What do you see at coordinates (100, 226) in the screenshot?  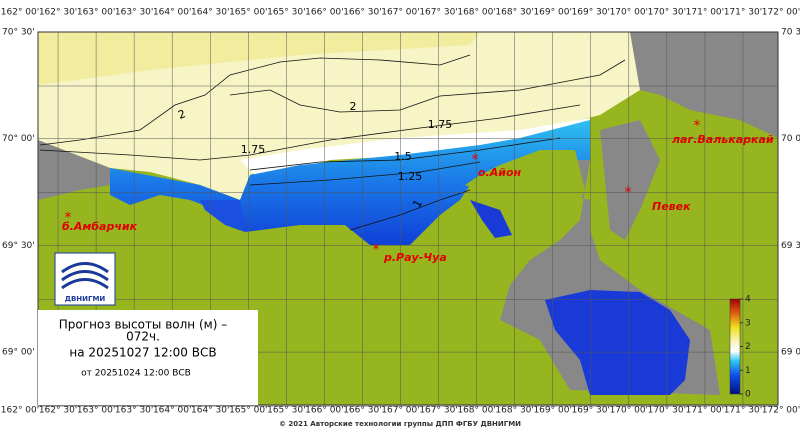 I see `place-name: б.Амбарчик` at bounding box center [100, 226].